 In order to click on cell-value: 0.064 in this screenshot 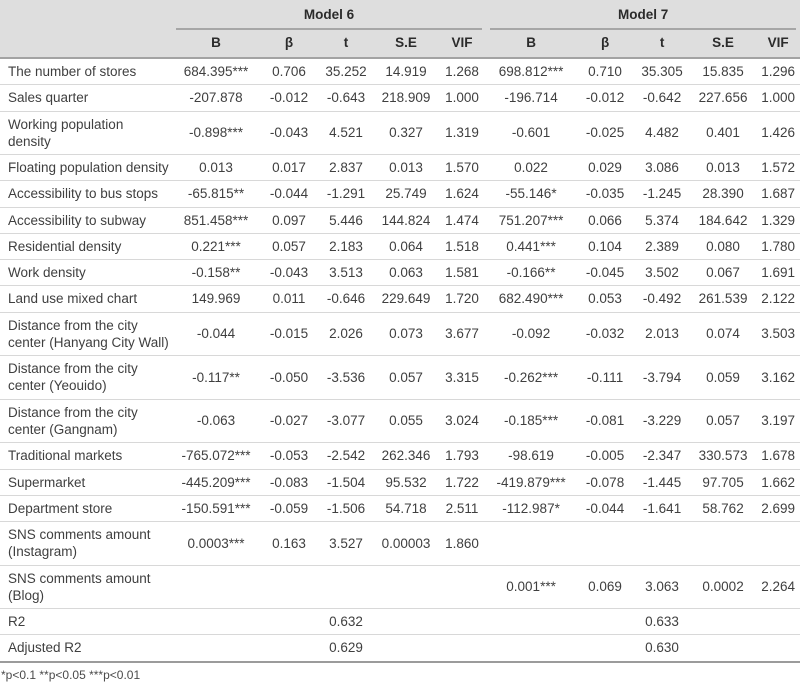, I will do `click(406, 247)`.